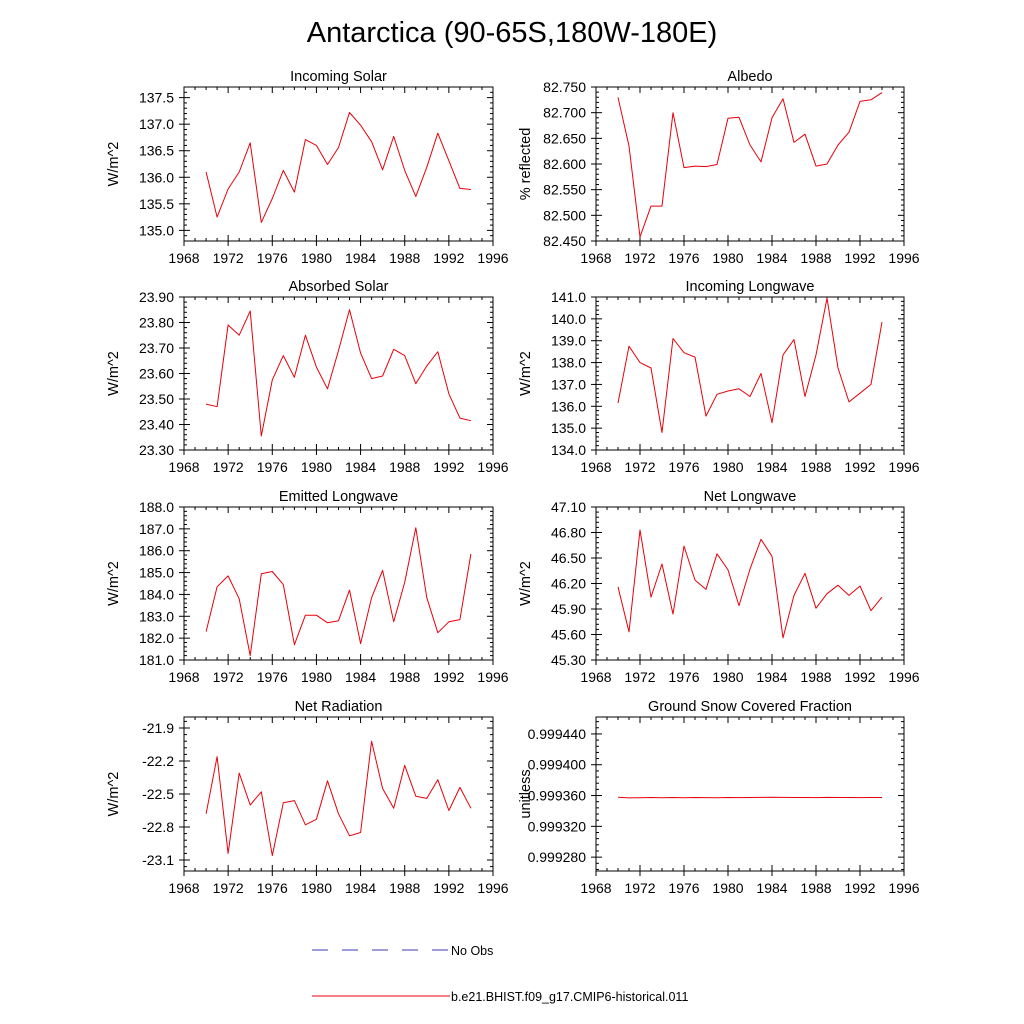  I want to click on y-tick-label: 23.50, so click(156, 399).